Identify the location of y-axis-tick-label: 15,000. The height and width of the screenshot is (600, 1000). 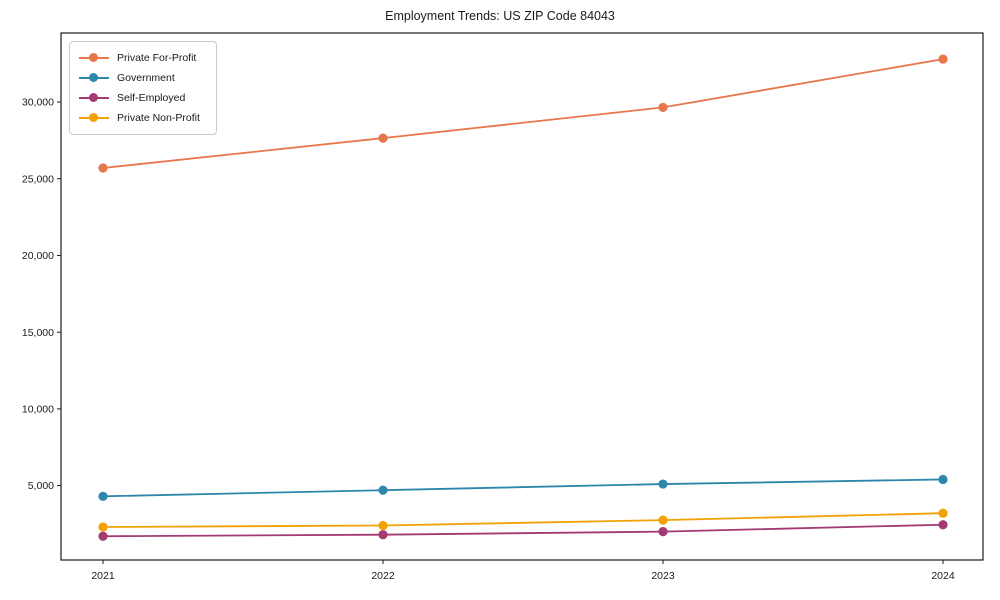
(38, 333).